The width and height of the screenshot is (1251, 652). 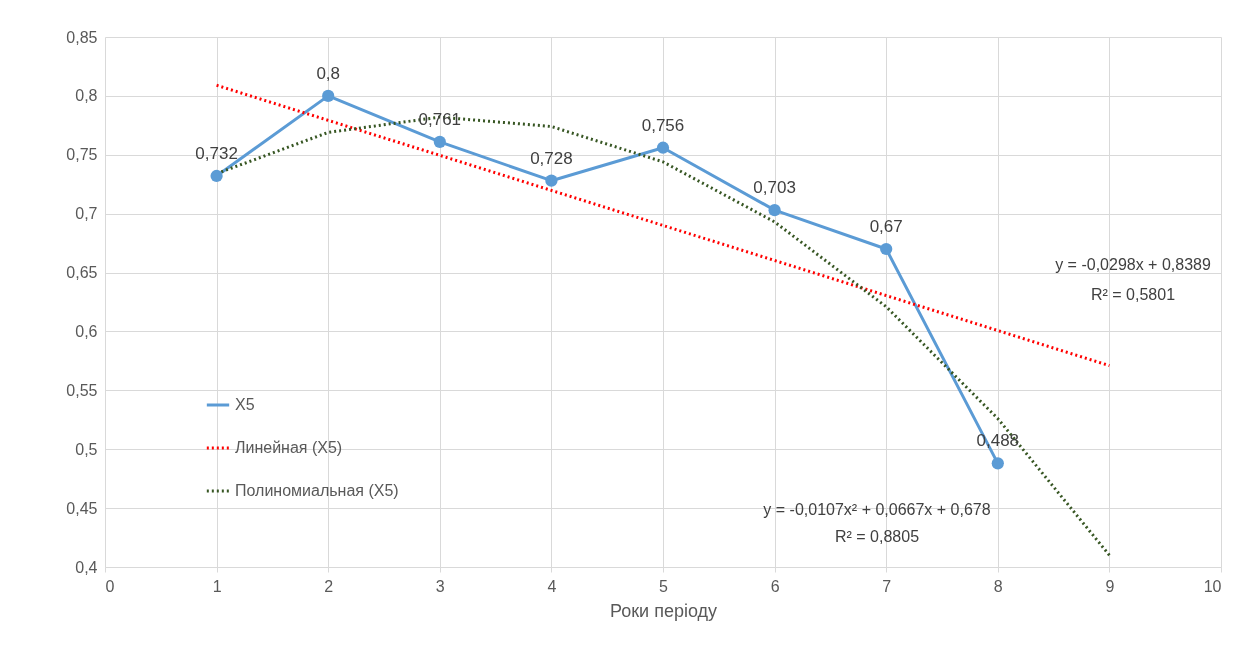 What do you see at coordinates (110, 586) in the screenshot?
I see `x-tick-label: 0` at bounding box center [110, 586].